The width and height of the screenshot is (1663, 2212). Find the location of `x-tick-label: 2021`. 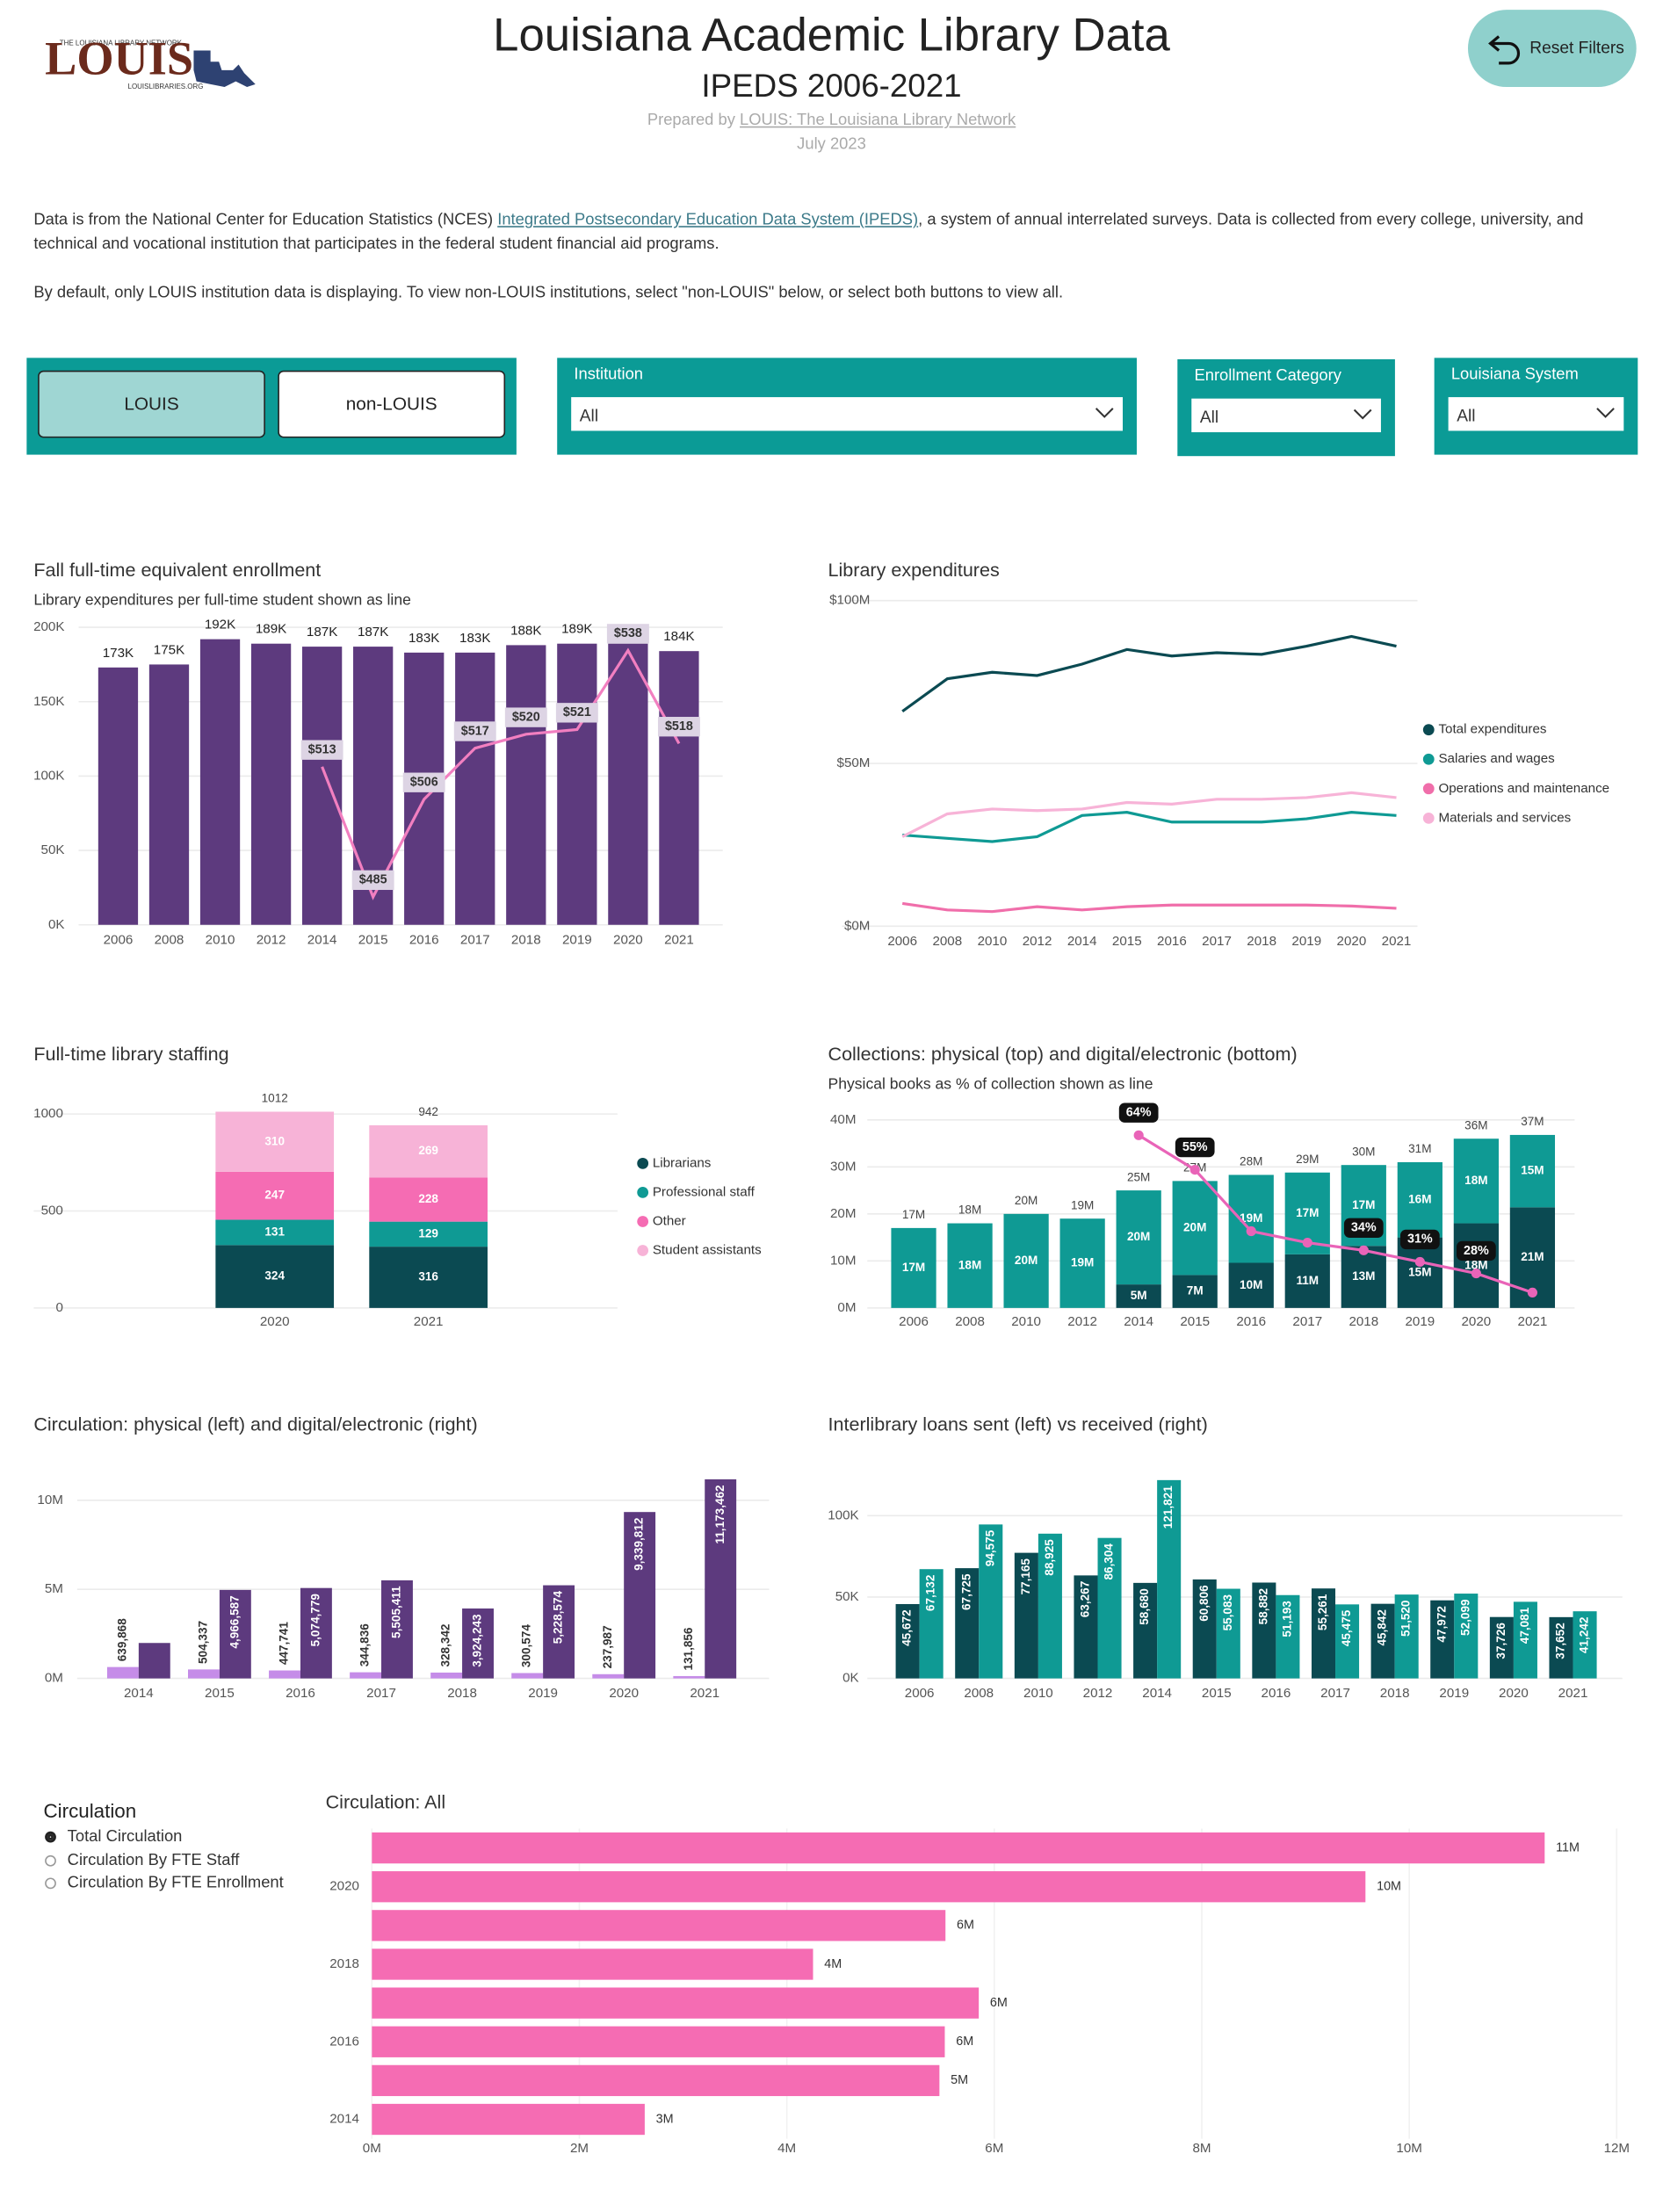

x-tick-label: 2021 is located at coordinates (679, 940).